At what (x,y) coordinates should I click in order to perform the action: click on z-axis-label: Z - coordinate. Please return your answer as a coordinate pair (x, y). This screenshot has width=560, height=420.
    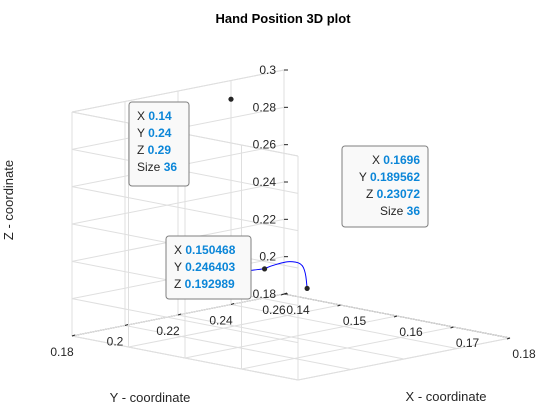
    Looking at the image, I should click on (8, 200).